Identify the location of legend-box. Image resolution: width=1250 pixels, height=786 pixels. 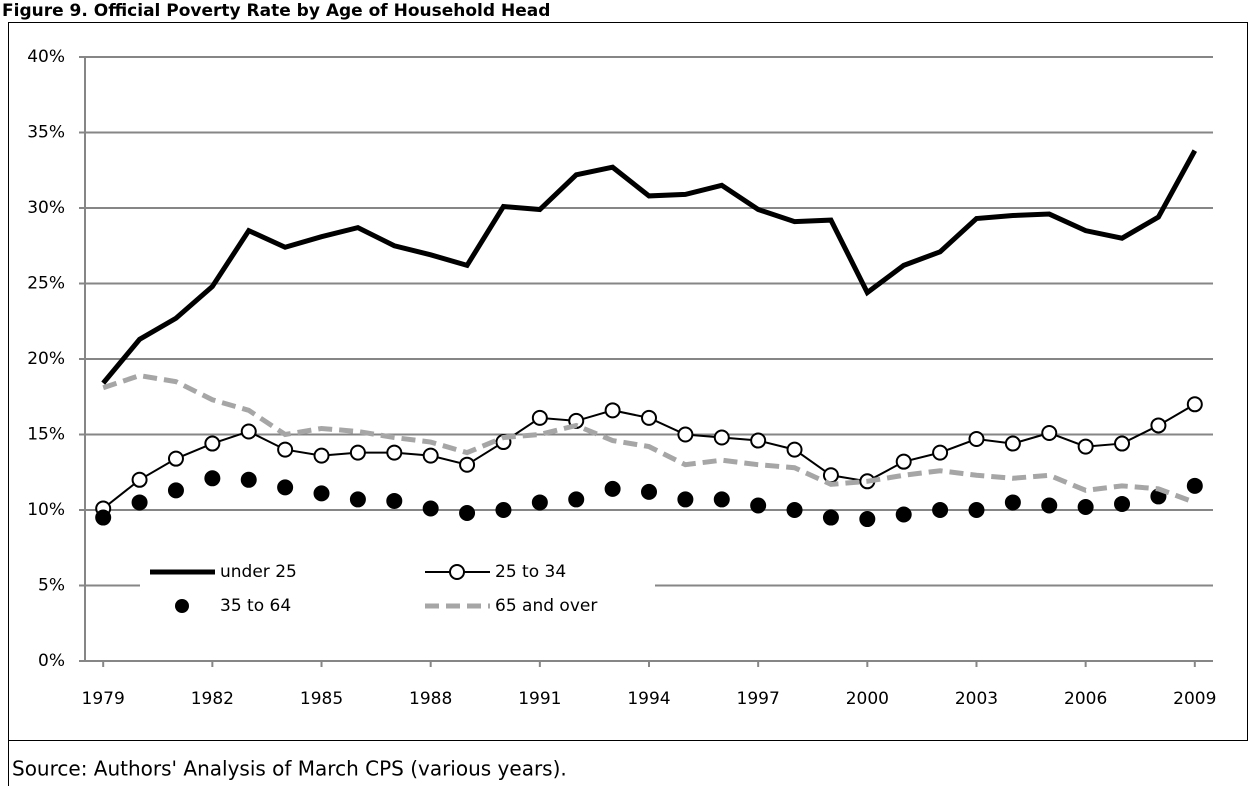
(397, 588).